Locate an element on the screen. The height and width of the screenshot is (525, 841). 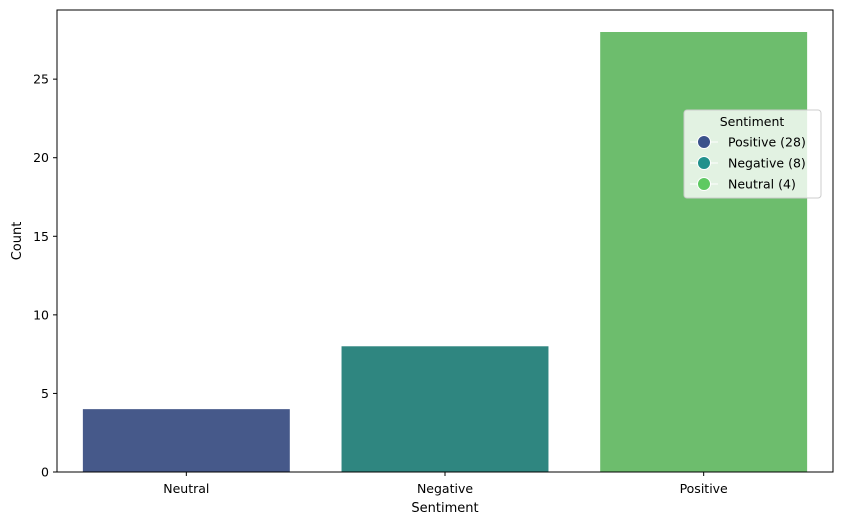
y-tick-label: 10 is located at coordinates (41, 314).